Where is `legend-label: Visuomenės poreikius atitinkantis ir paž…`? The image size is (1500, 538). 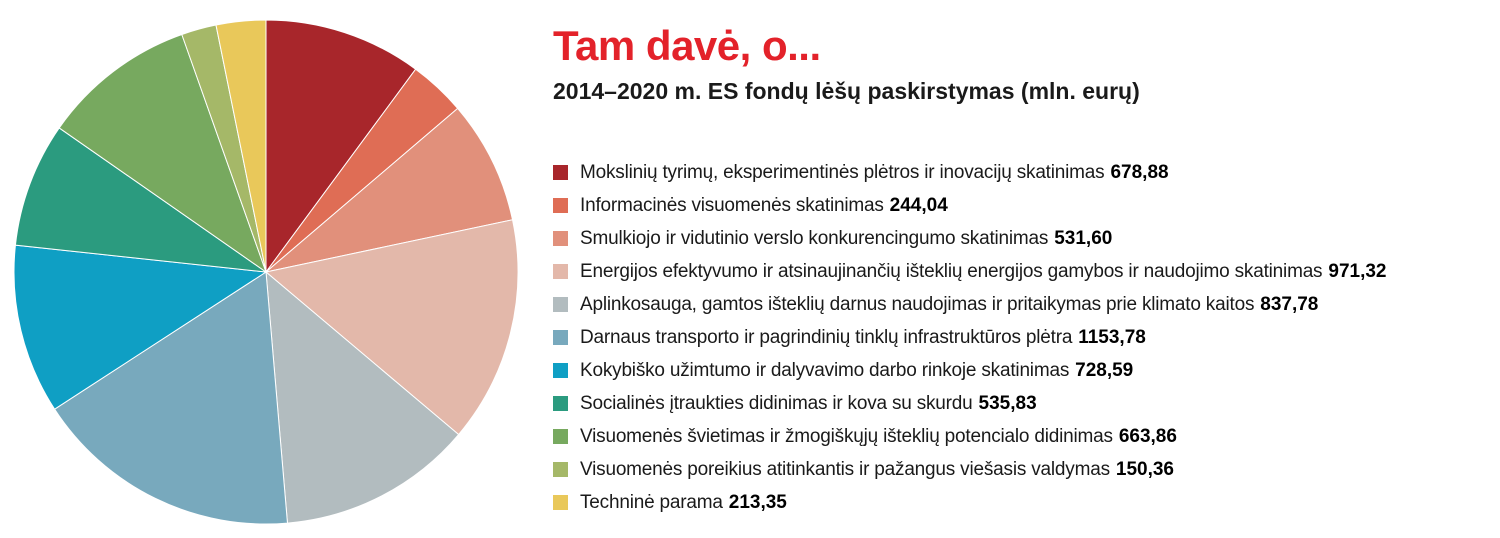 legend-label: Visuomenės poreikius atitinkantis ir paž… is located at coordinates (845, 469).